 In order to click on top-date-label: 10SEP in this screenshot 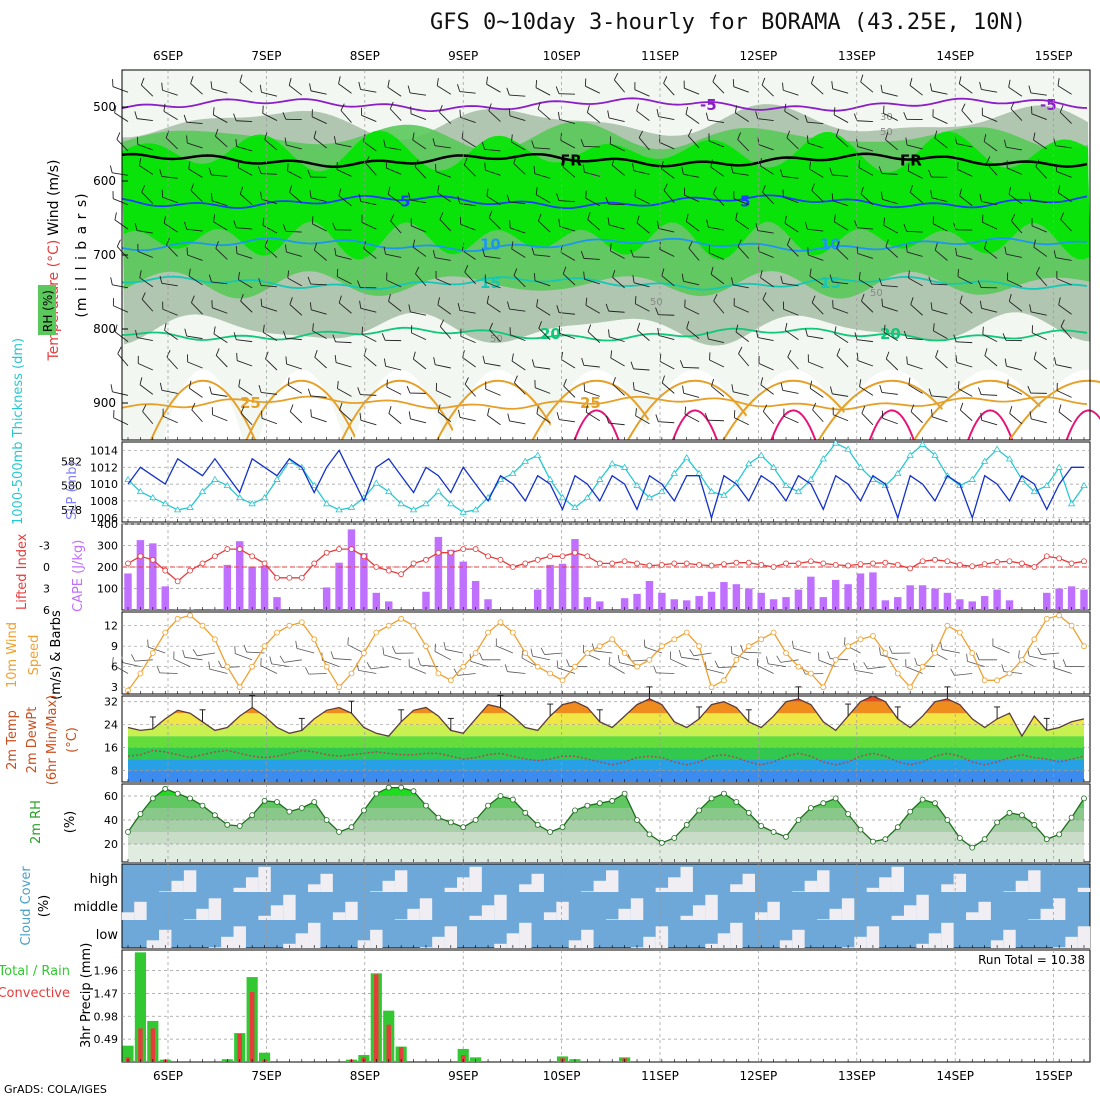, I will do `click(562, 56)`.